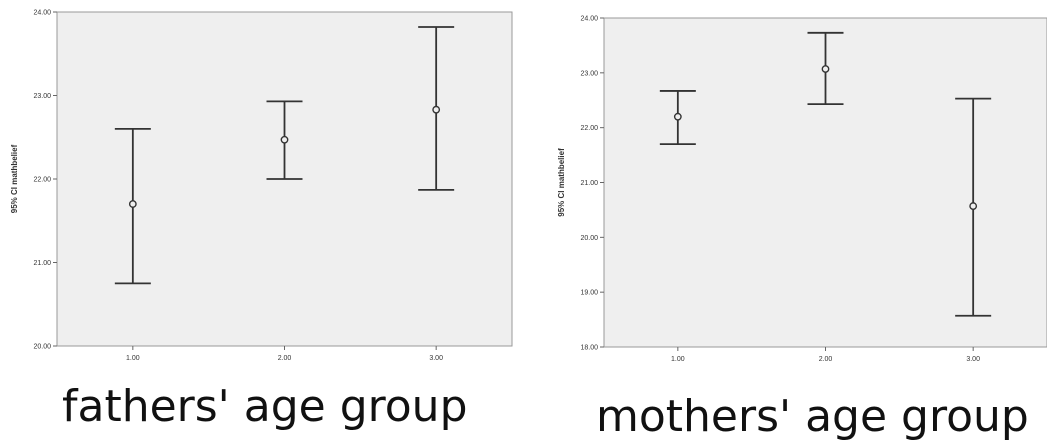  I want to click on mothers-age-group-caption: mothers' age group, so click(812, 416).